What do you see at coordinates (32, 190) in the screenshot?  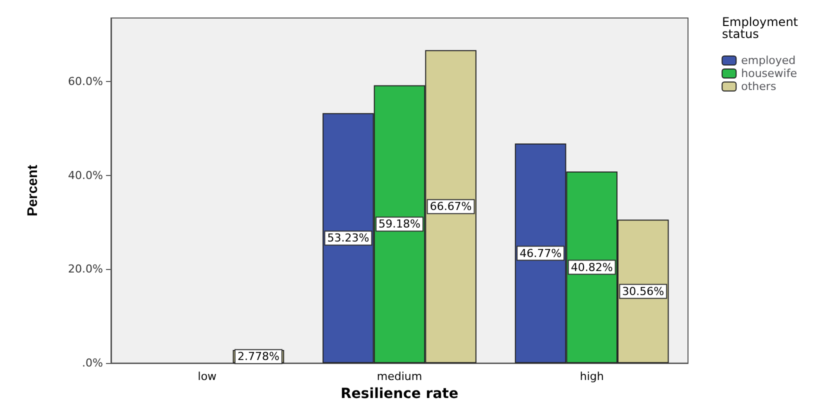 I see `y-axis-title: Percent` at bounding box center [32, 190].